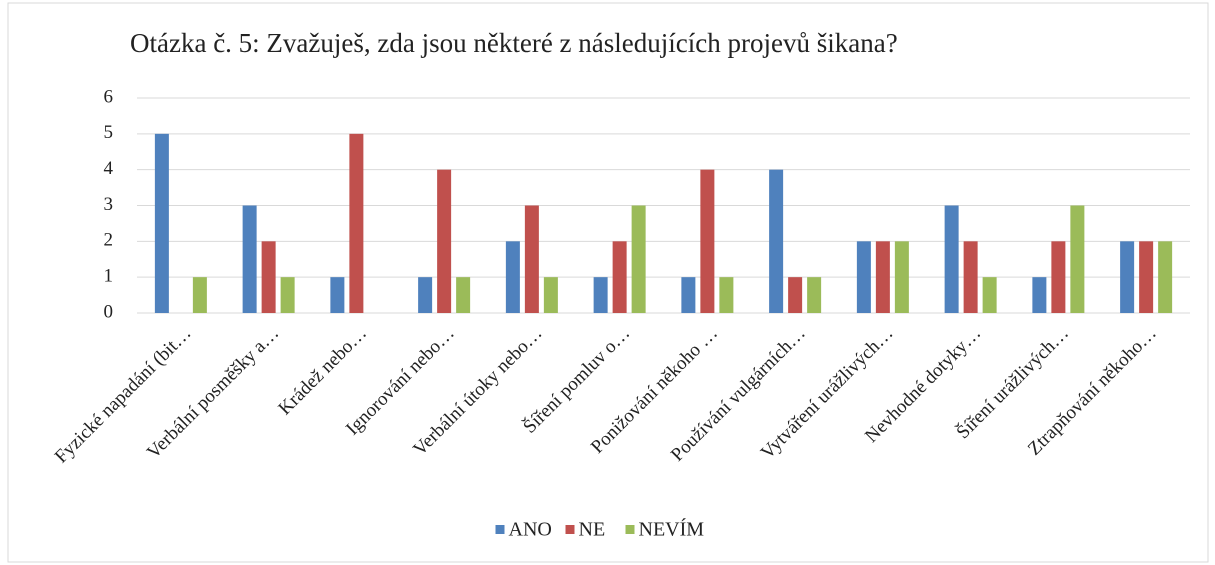 This screenshot has height=565, width=1215. What do you see at coordinates (109, 276) in the screenshot?
I see `y-tick-label: 1` at bounding box center [109, 276].